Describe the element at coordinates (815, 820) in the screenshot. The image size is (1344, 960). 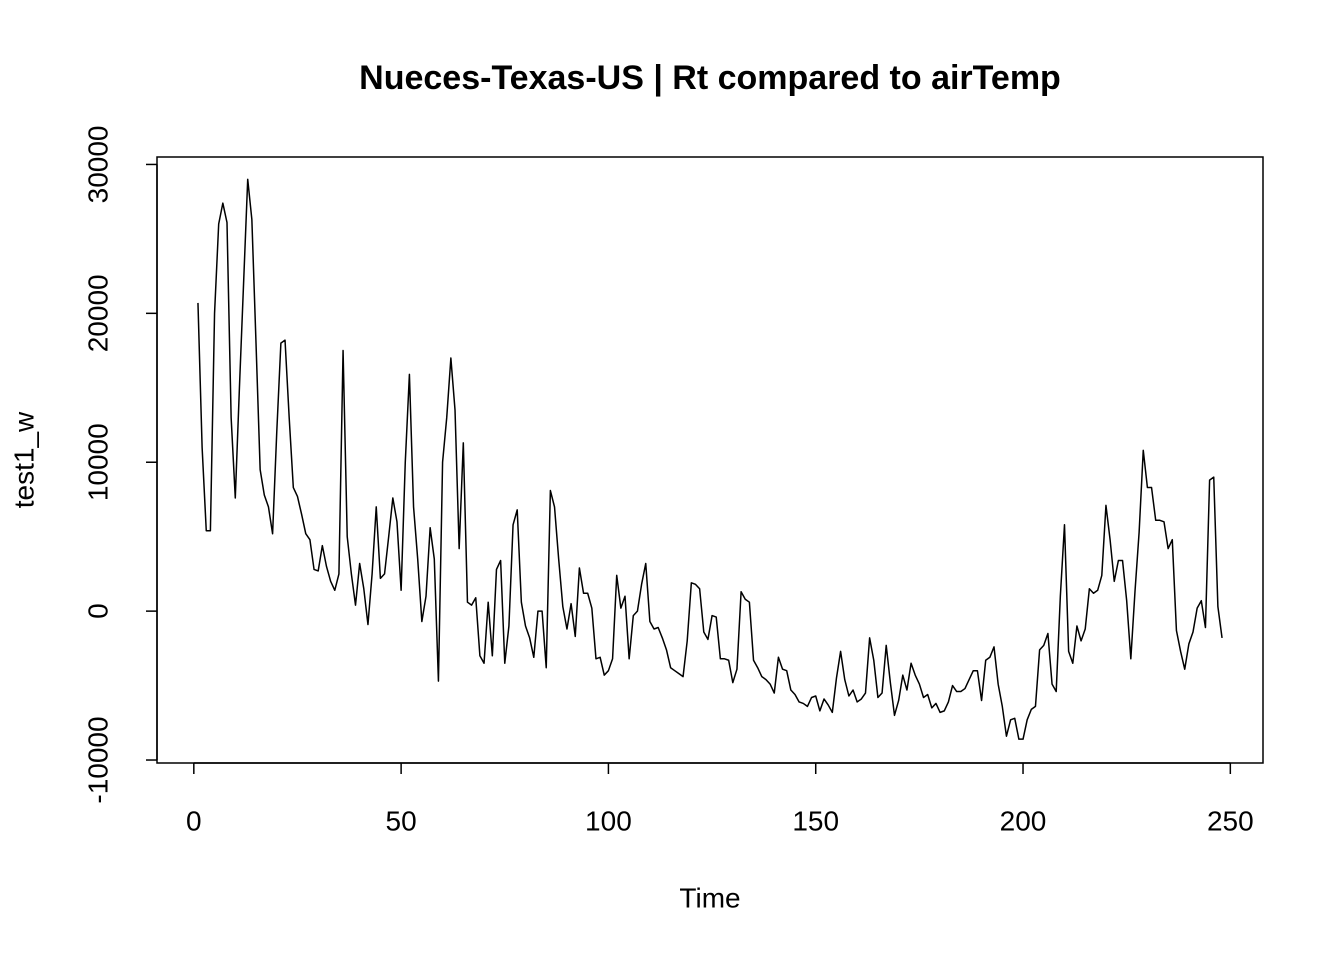
I see `x-tick-label: 150` at that location.